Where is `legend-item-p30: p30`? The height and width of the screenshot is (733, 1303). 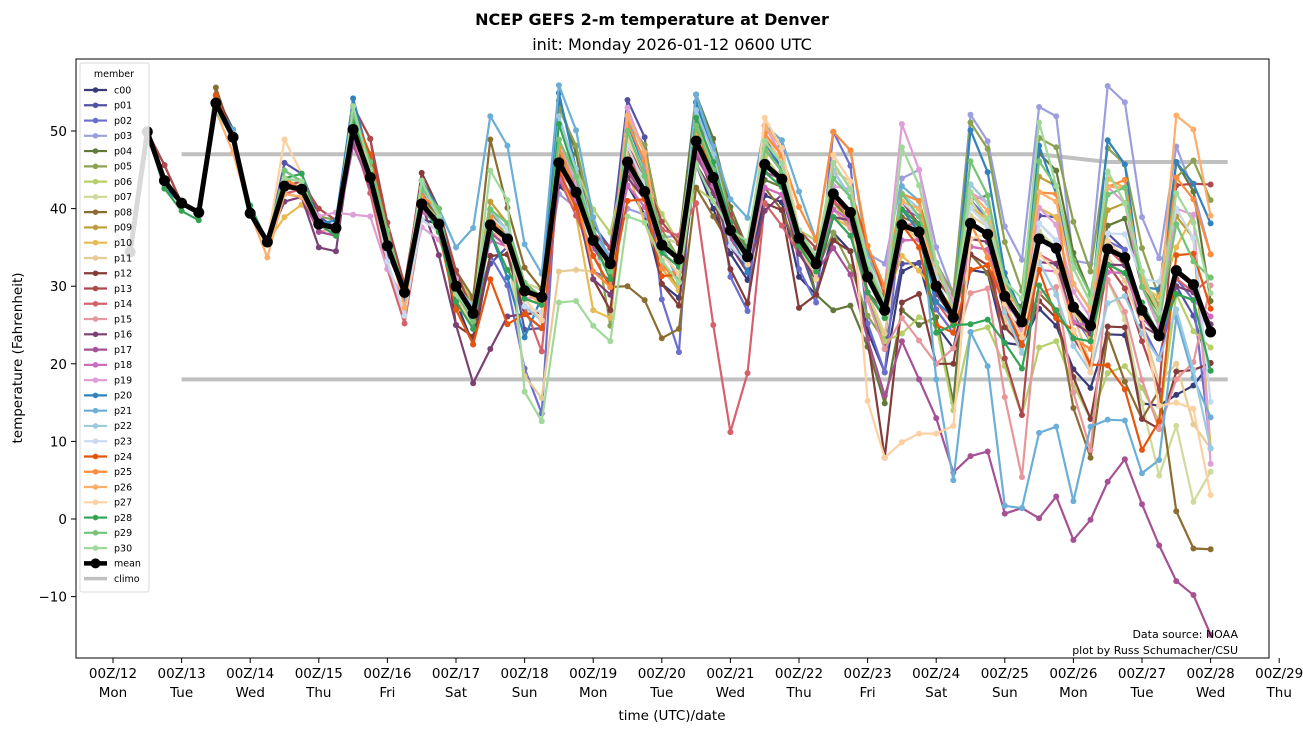 legend-item-p30: p30 is located at coordinates (108, 548).